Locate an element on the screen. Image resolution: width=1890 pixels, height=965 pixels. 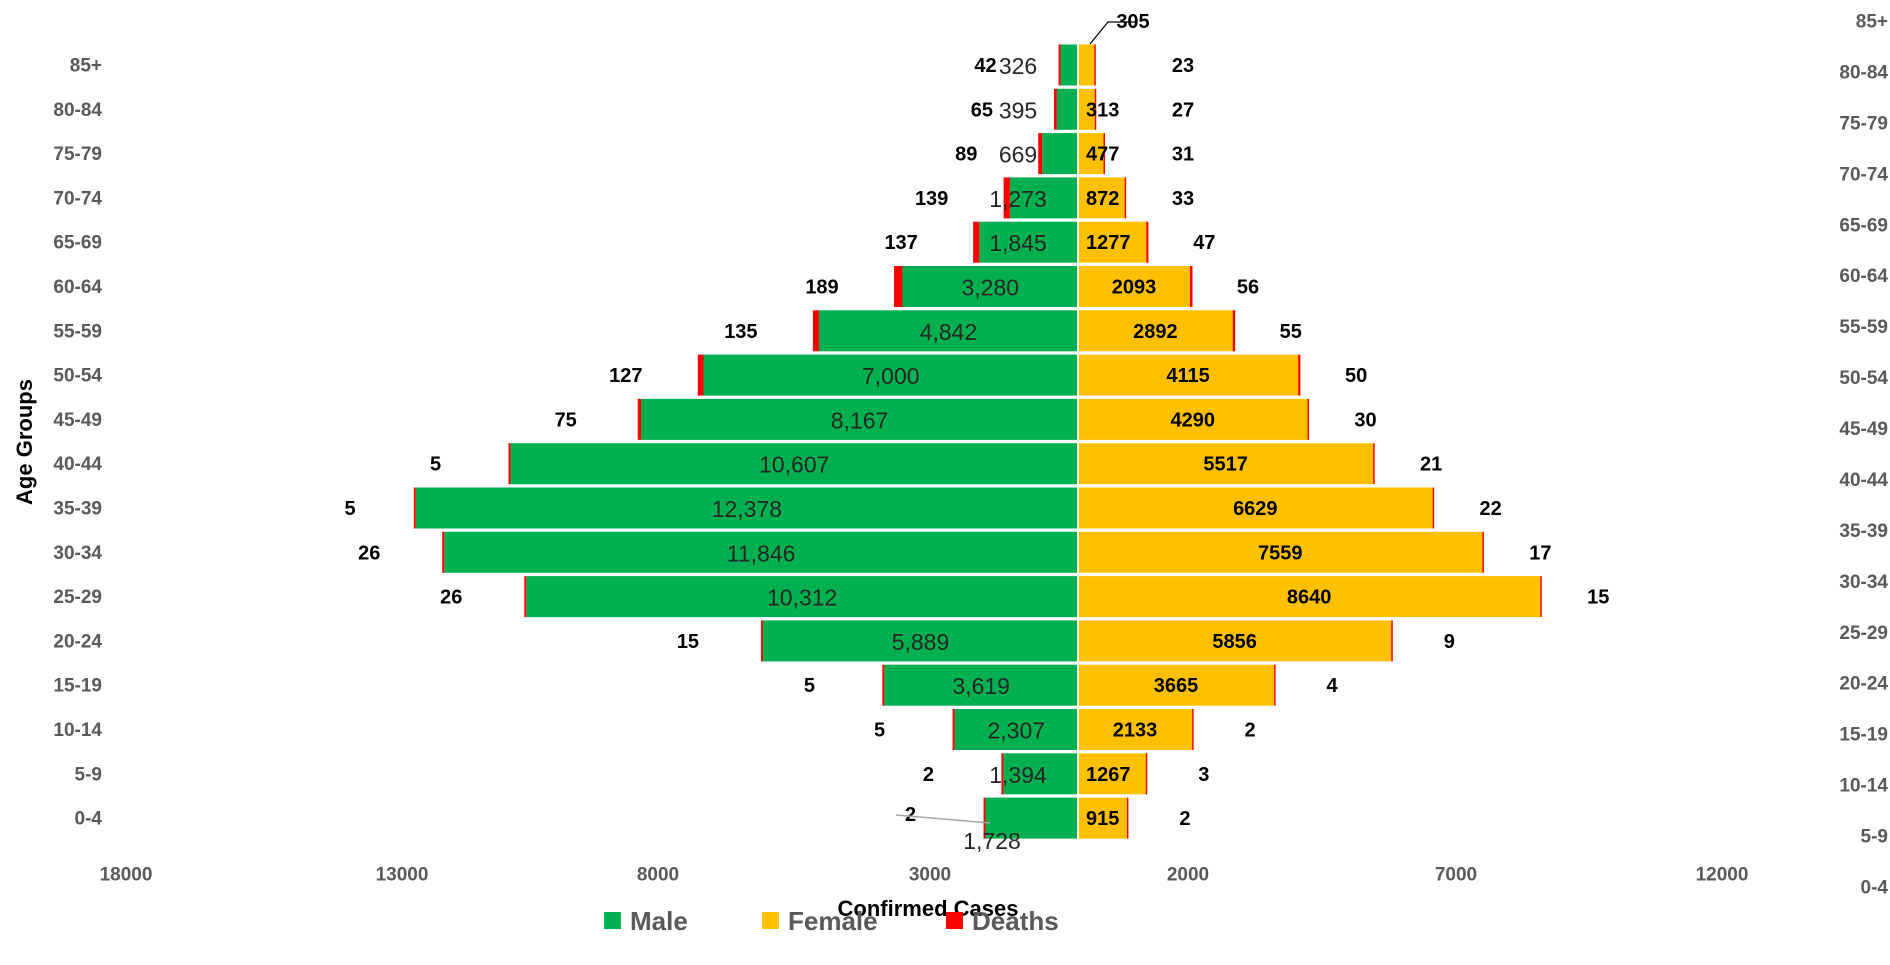
y-tick-right-45-49: 45-49 is located at coordinates (1863, 429).